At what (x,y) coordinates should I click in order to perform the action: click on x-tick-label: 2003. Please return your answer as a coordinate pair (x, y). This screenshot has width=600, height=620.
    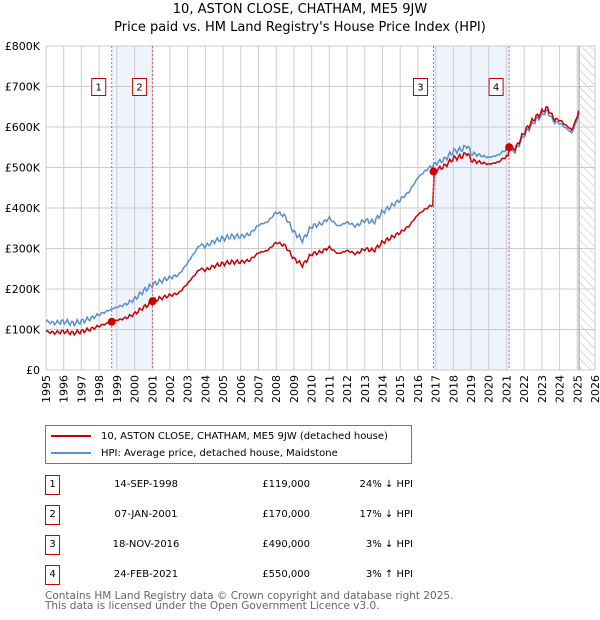
    Looking at the image, I should click on (188, 389).